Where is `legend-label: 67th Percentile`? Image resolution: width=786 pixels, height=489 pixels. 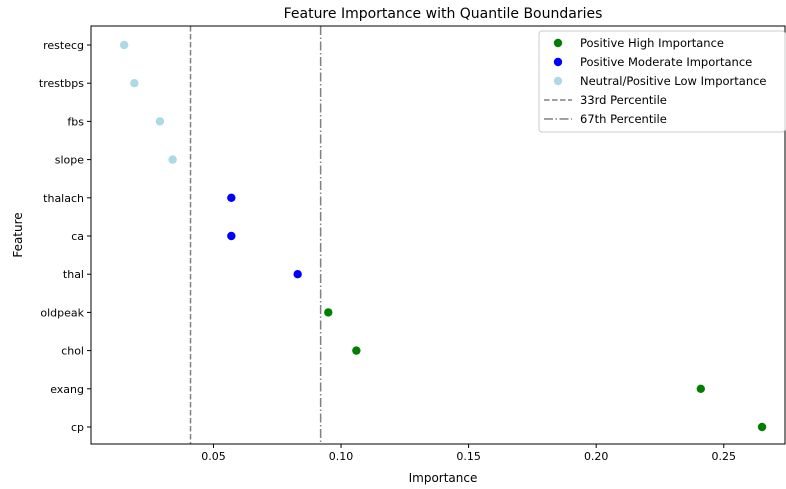
legend-label: 67th Percentile is located at coordinates (623, 119).